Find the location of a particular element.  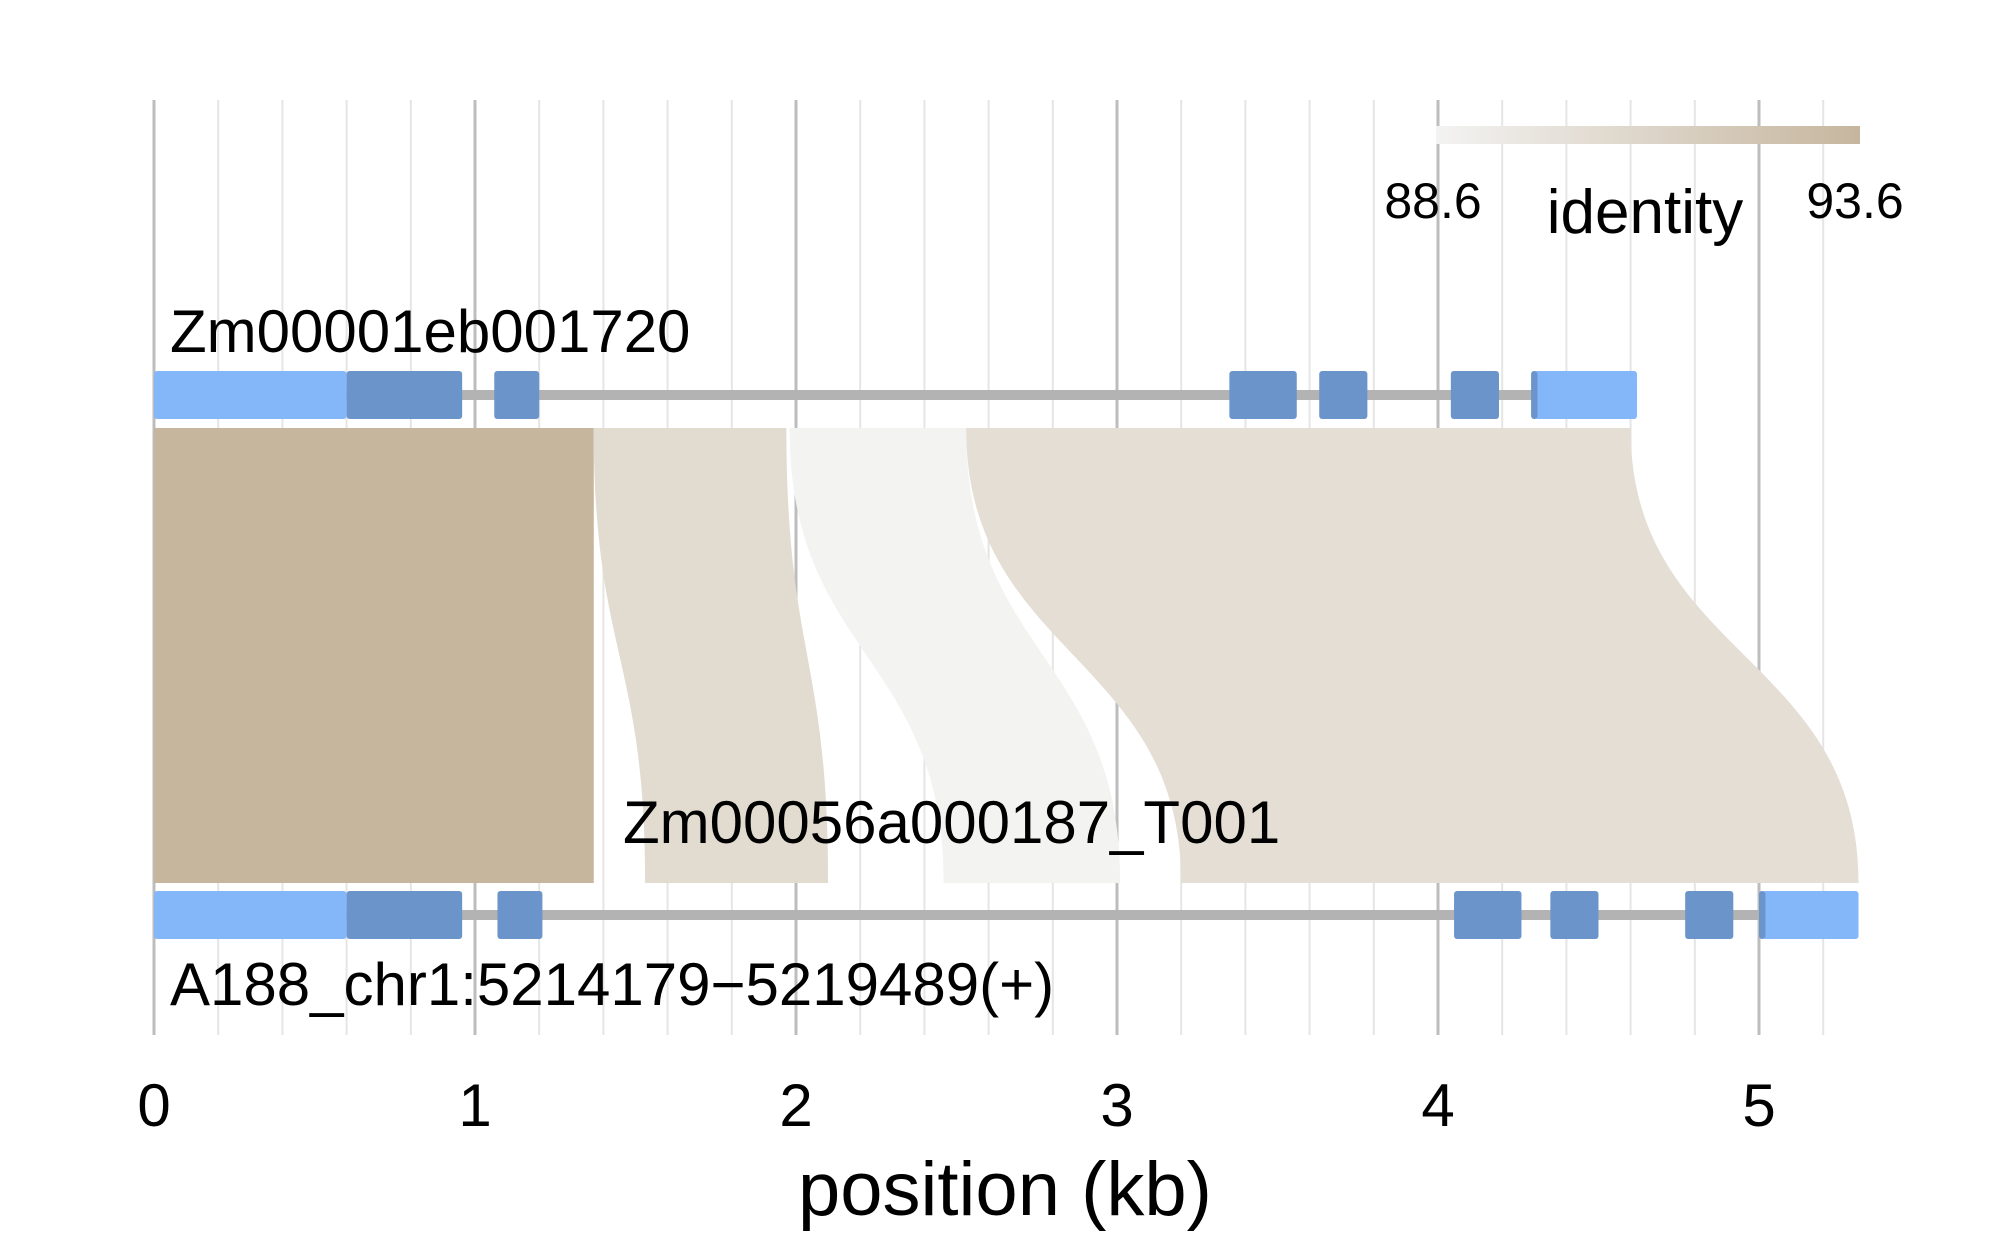

x-axis: 0 1 2 3 4 5 is located at coordinates (956, 1105).